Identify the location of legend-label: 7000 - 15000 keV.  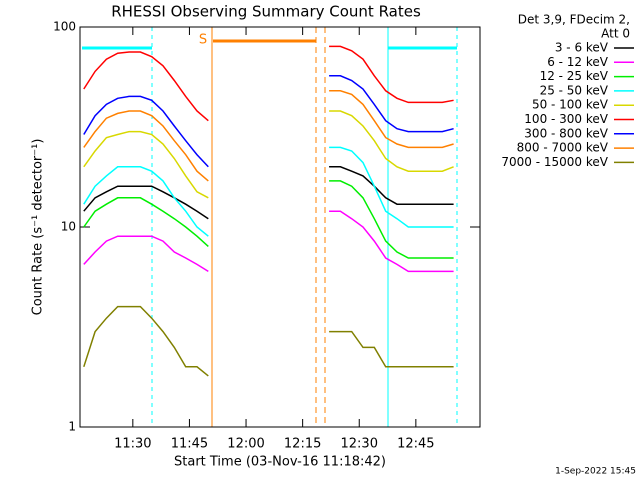
(554, 162).